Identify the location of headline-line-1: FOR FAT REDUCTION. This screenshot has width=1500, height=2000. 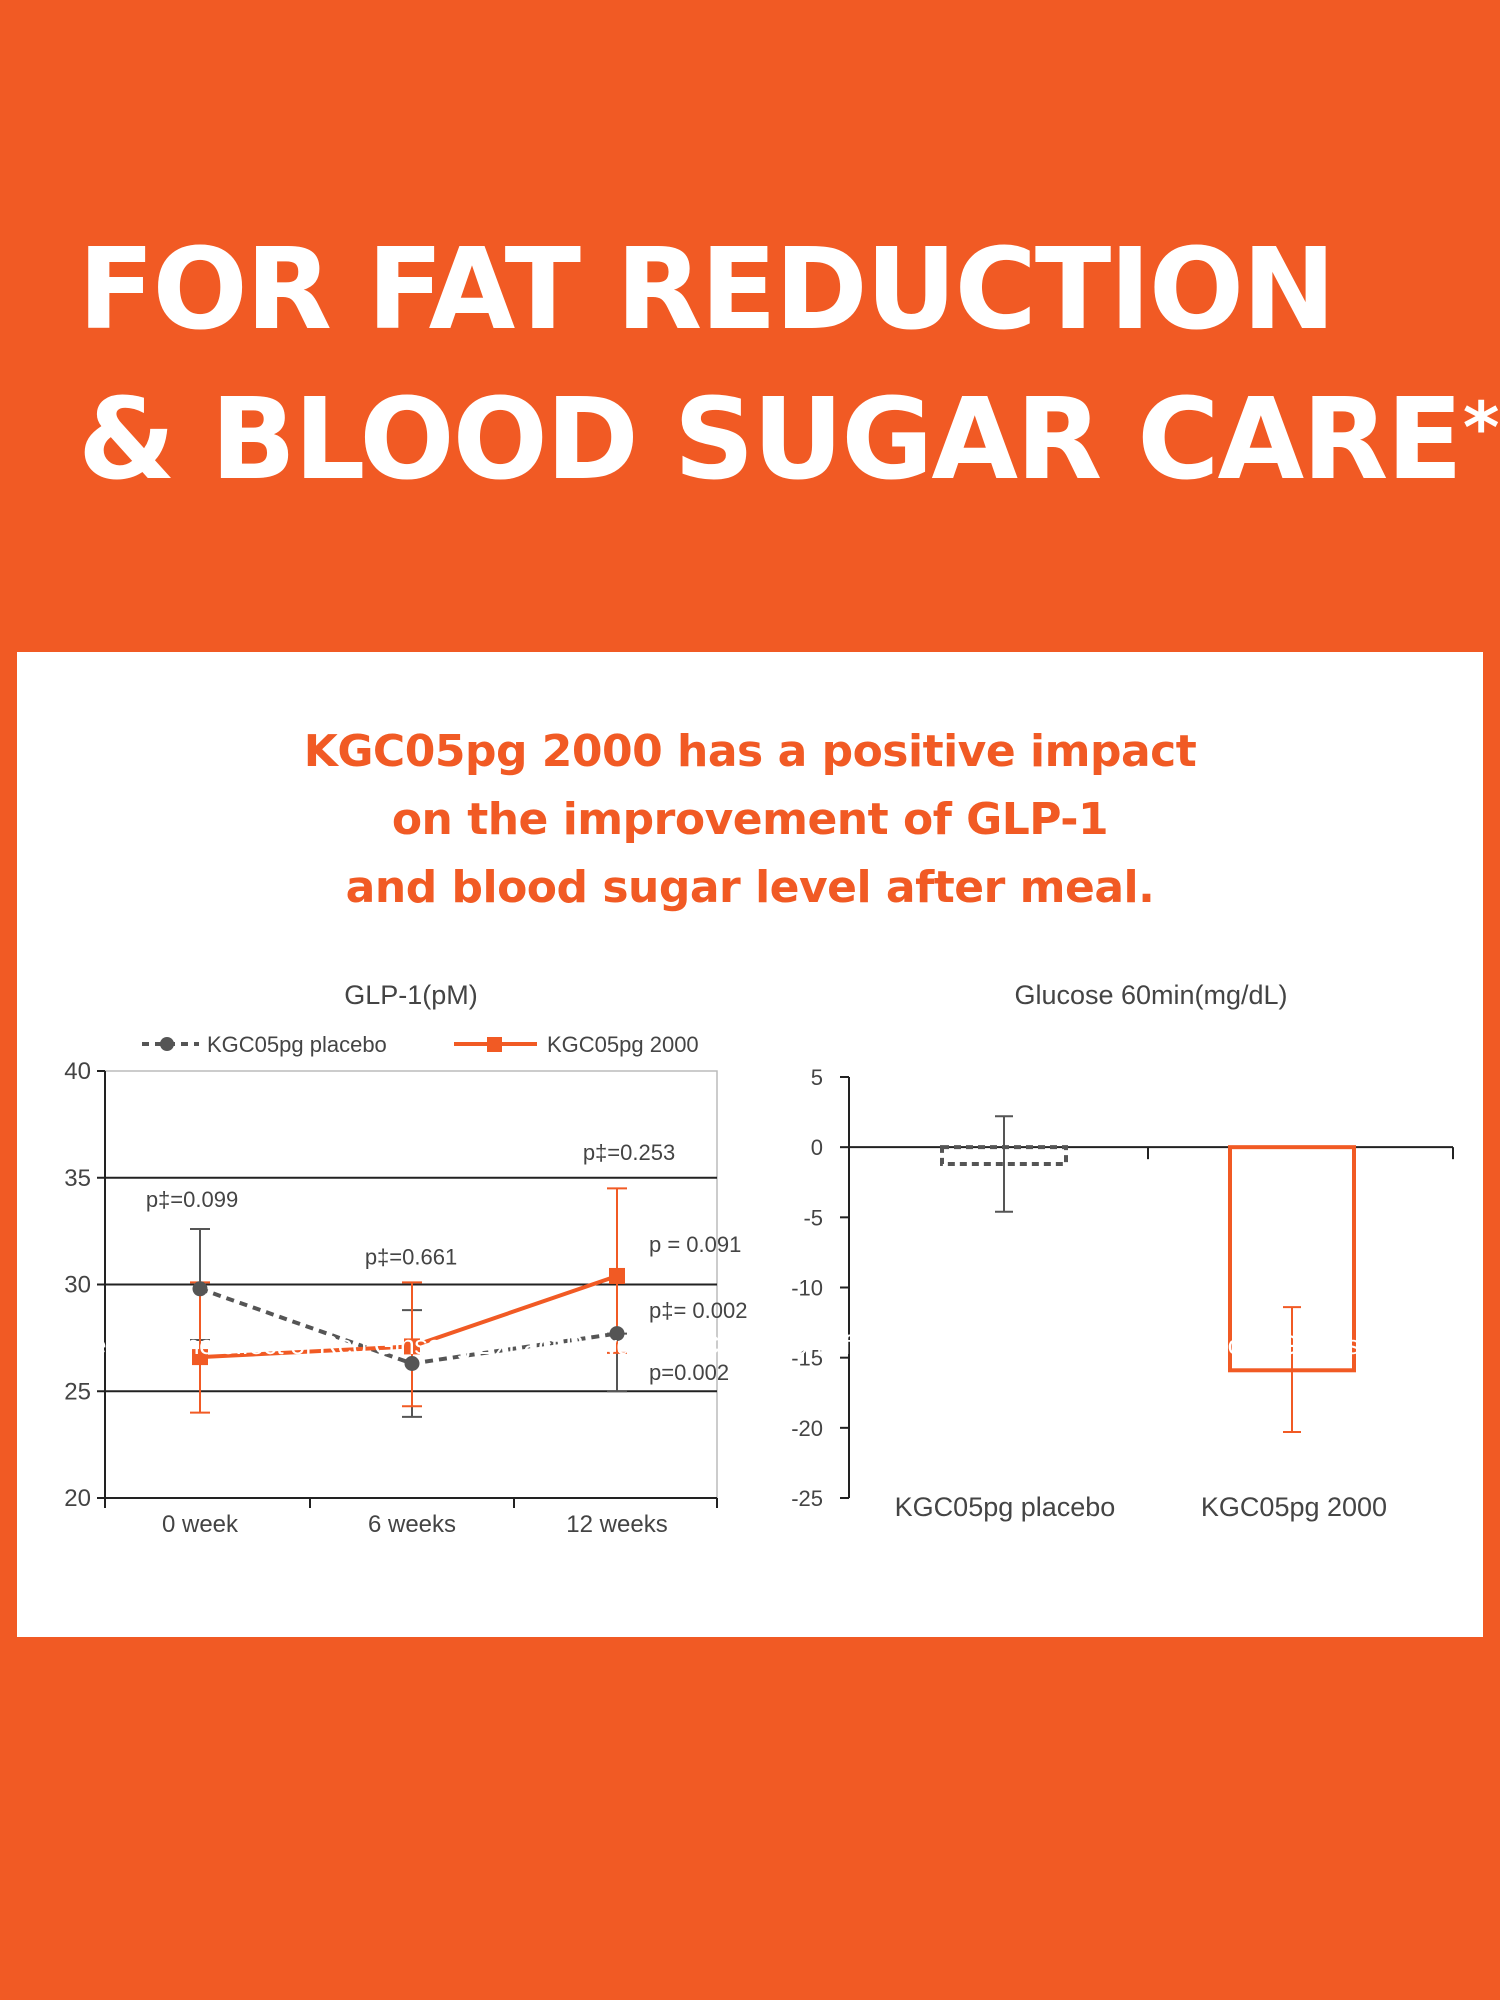
(707, 290).